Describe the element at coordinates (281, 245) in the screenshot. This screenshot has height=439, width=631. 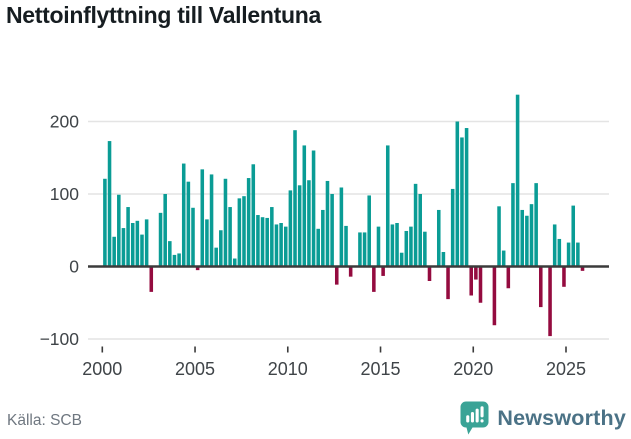
I see `bar-2009-q3` at that location.